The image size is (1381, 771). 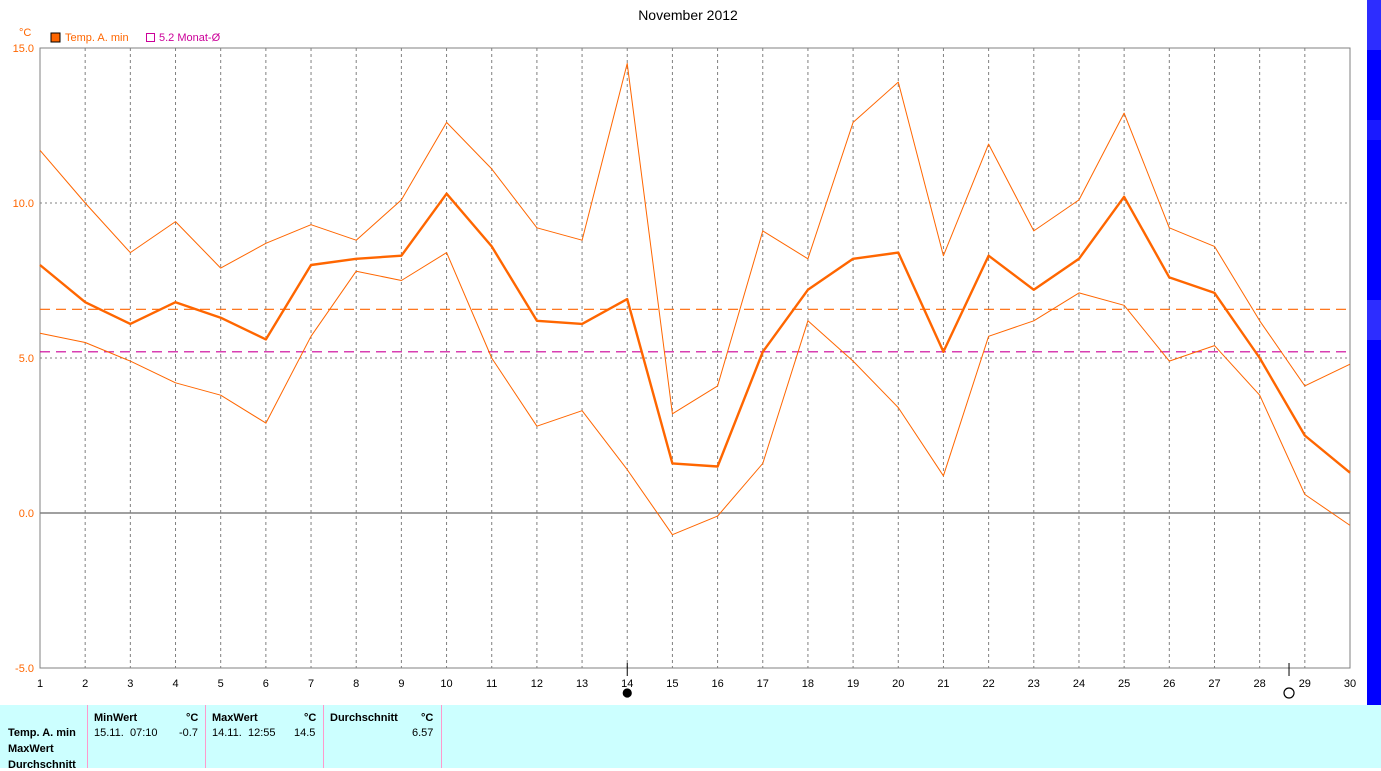 I want to click on max-date: 14.11., so click(x=227, y=733).